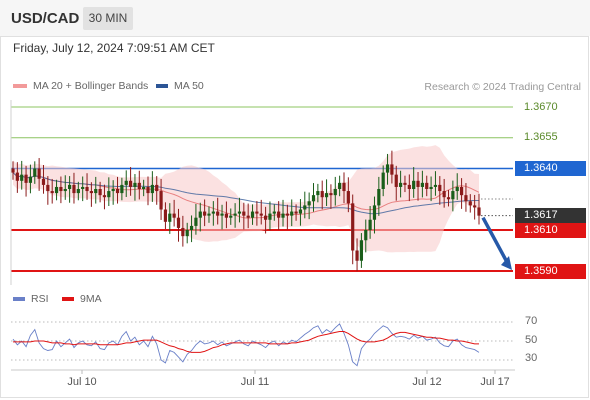  I want to click on chart-header: USD/CAD 30 MIN, so click(295, 18).